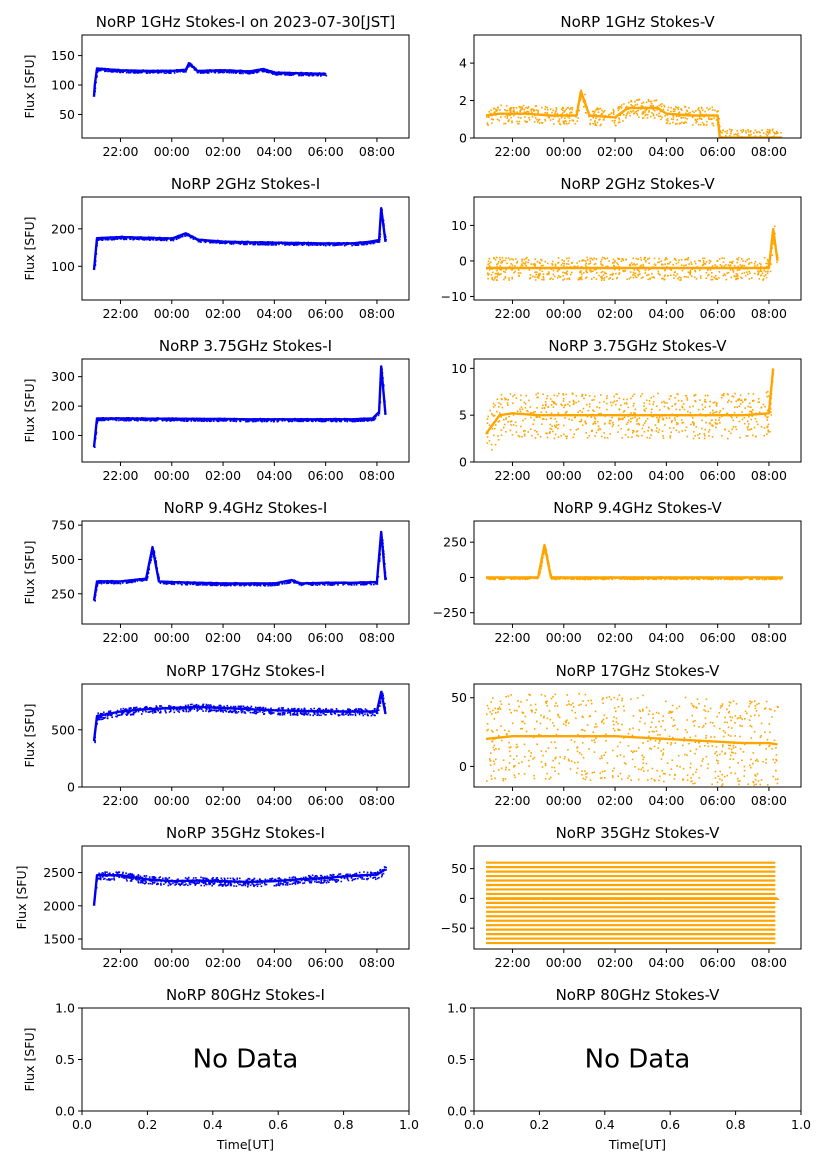 This screenshot has width=827, height=1169. I want to click on y-tick-label: 750, so click(63, 525).